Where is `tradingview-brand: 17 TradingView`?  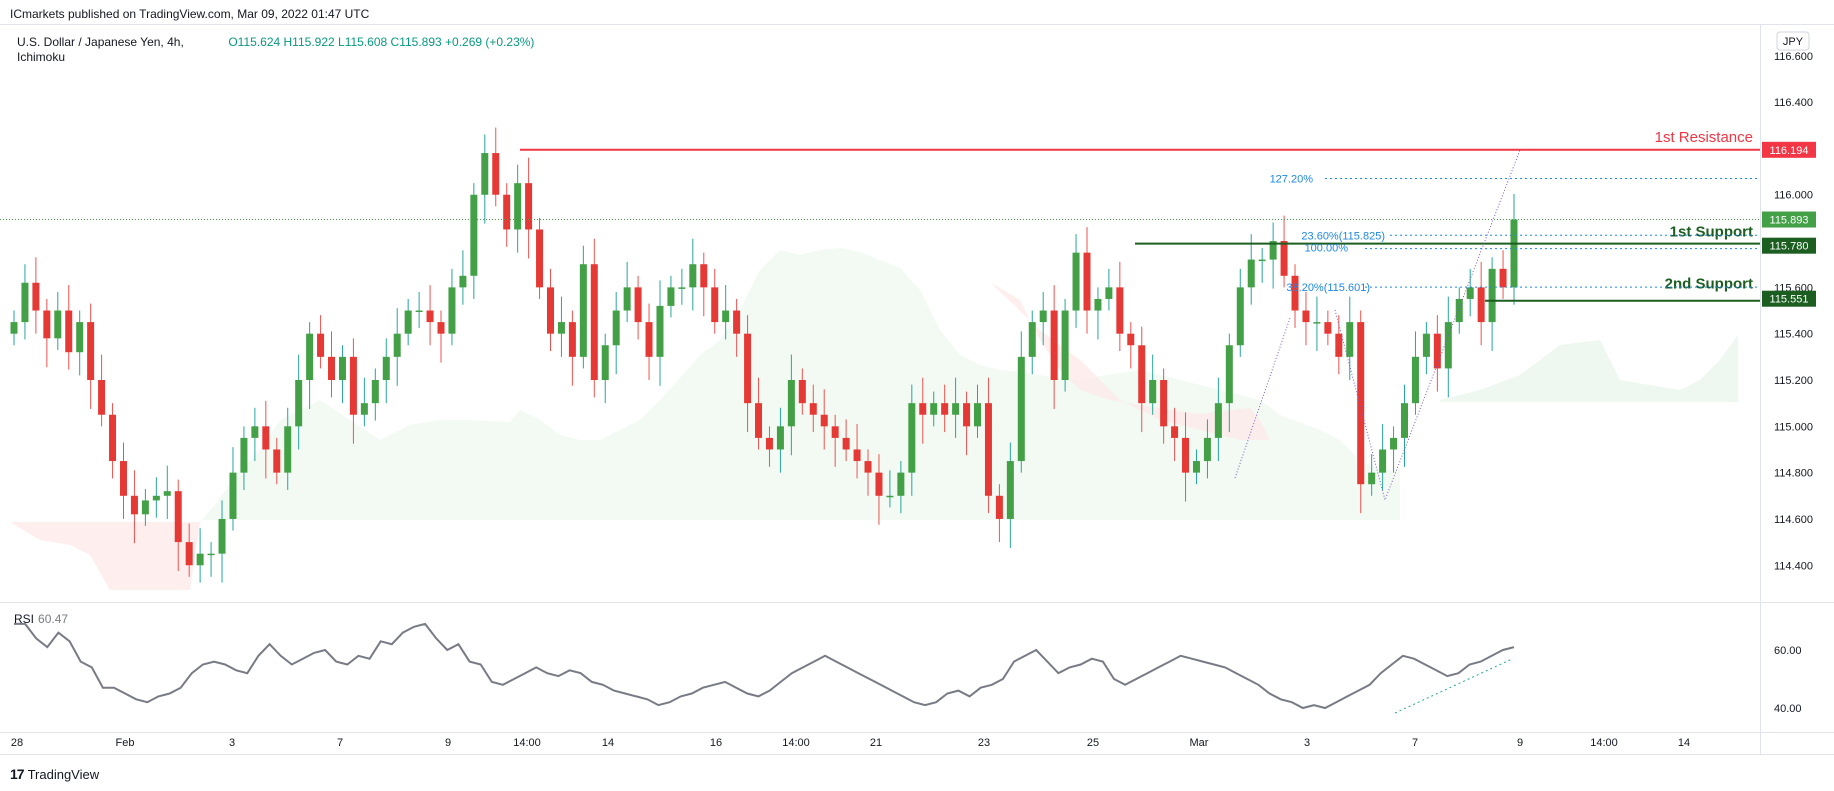
tradingview-brand: 17 TradingView is located at coordinates (54, 774).